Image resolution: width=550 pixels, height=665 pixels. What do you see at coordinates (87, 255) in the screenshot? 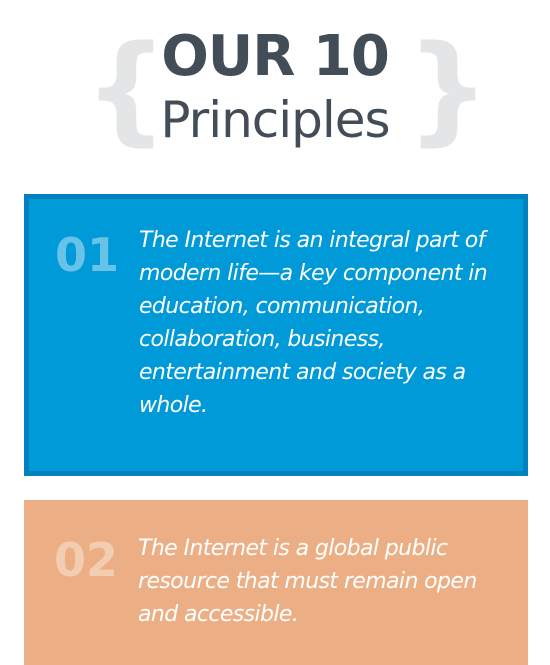
I see `principle-number: 01` at bounding box center [87, 255].